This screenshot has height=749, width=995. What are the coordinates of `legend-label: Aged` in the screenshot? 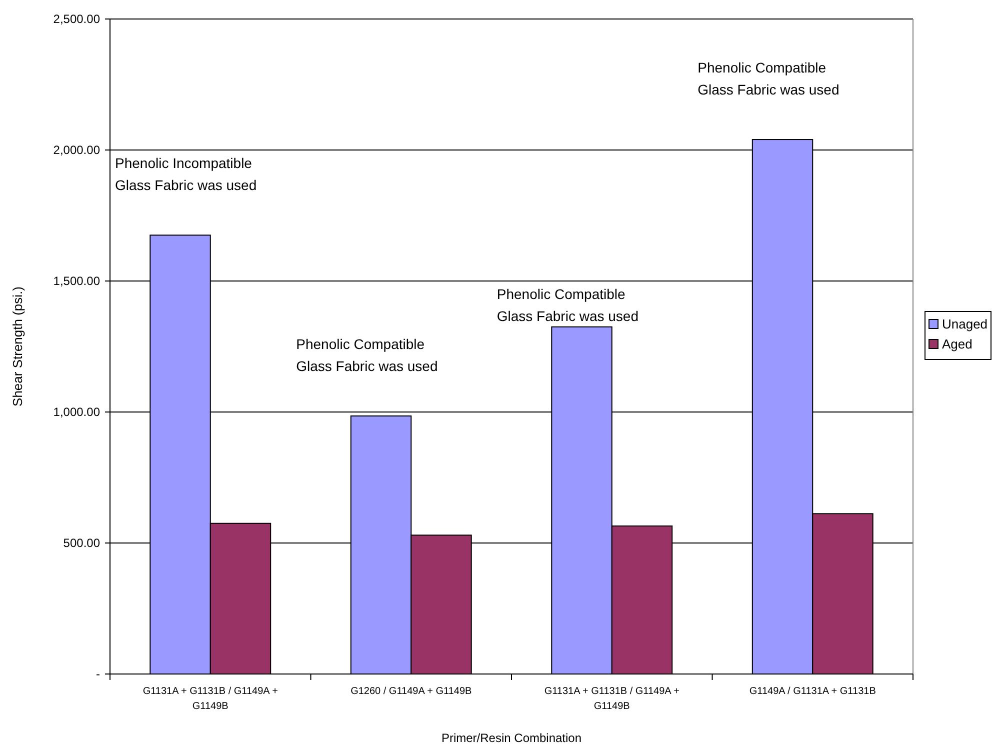 It's located at (957, 344).